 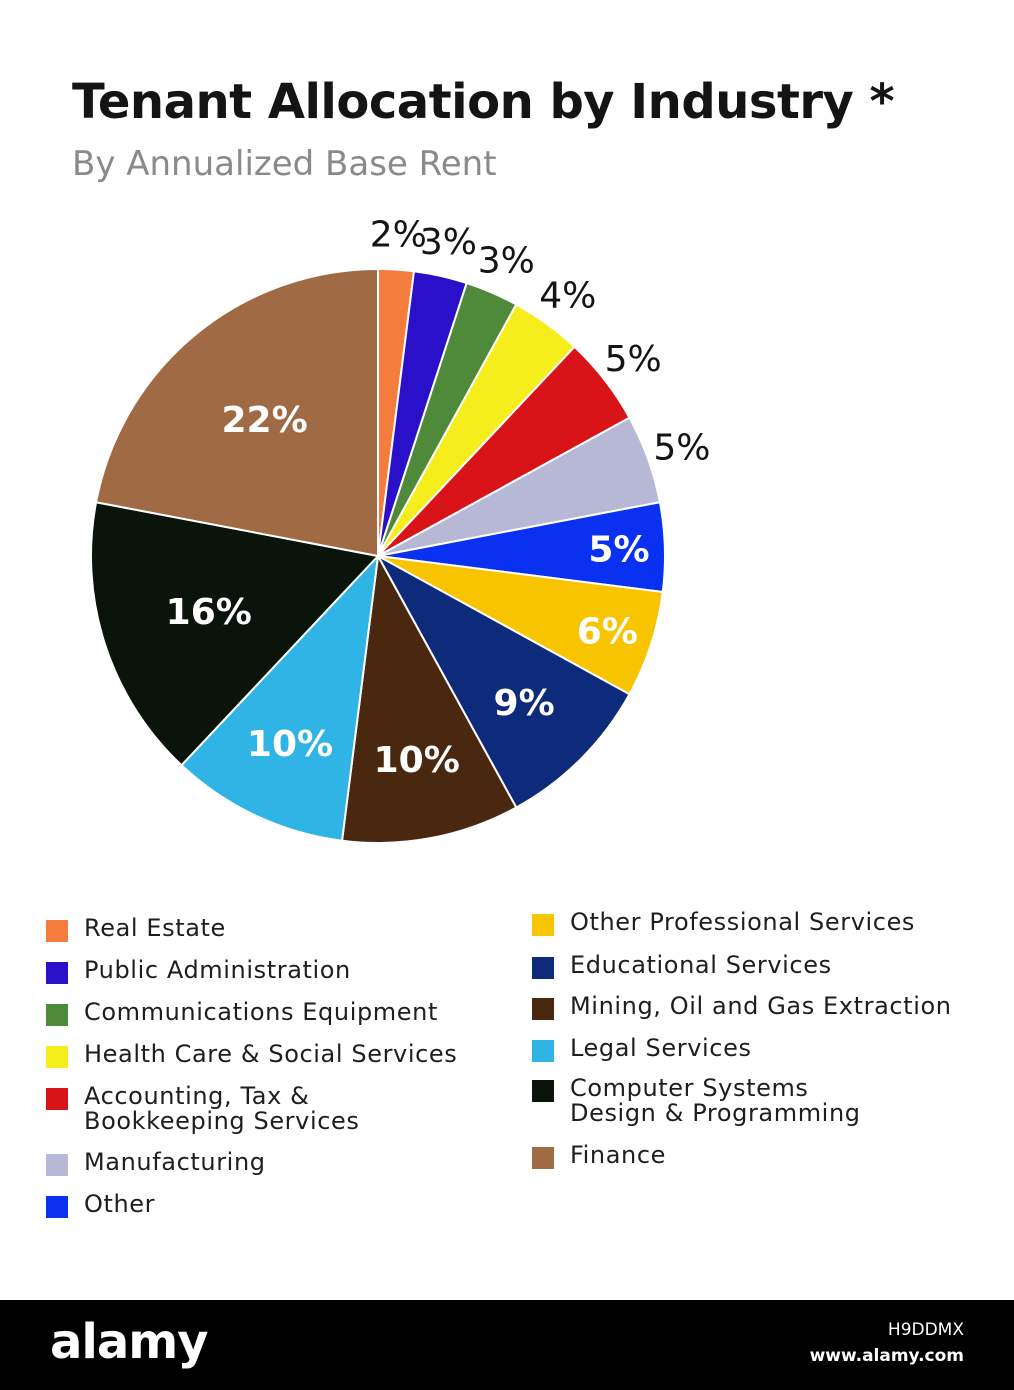 I want to click on footer-url: www.alamy.com, so click(x=886, y=1356).